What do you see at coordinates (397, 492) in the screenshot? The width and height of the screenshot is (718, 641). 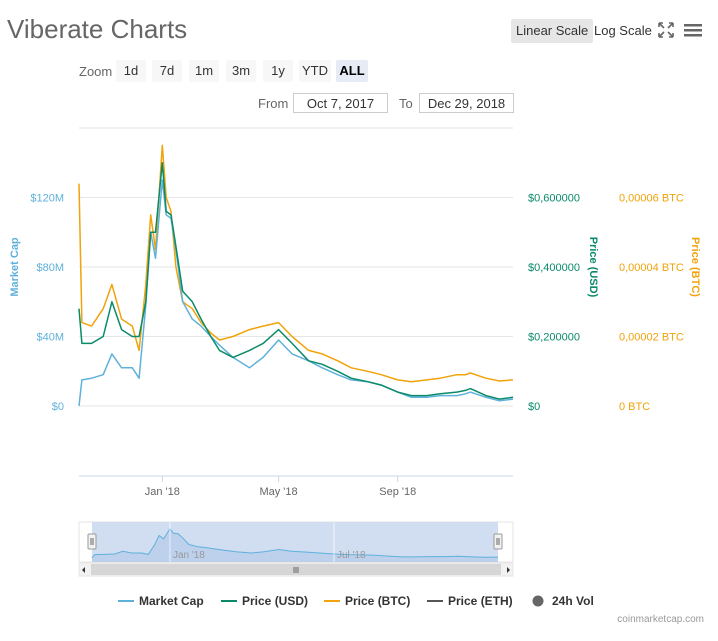 I see `x-tick-label: Sep '18` at bounding box center [397, 492].